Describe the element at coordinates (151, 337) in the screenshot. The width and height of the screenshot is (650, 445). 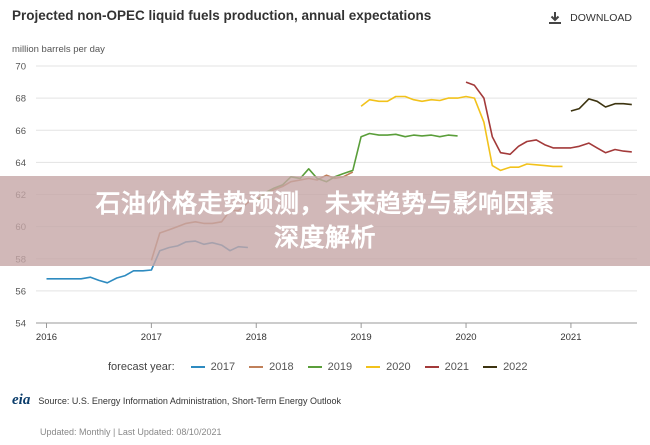
I see `x-tick-label: 2017` at that location.